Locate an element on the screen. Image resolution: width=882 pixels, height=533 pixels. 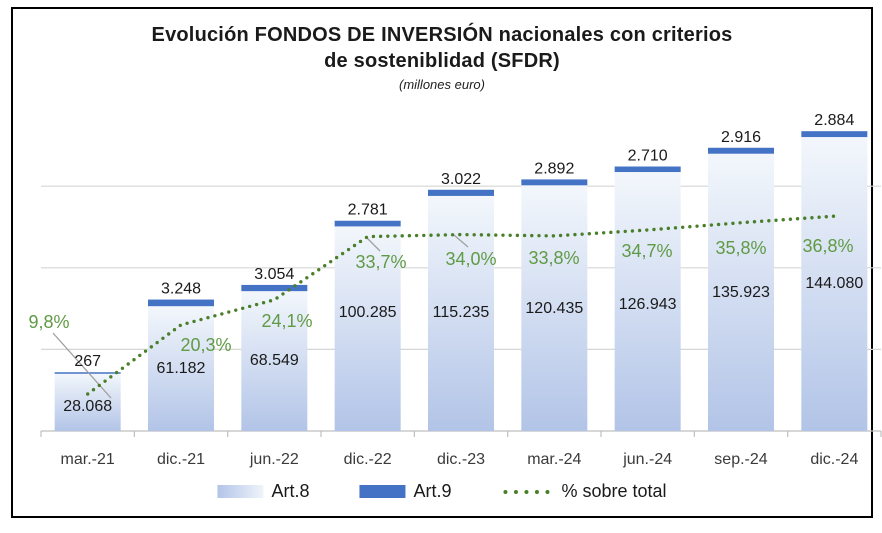
pct-label: 34,0% is located at coordinates (470, 259).